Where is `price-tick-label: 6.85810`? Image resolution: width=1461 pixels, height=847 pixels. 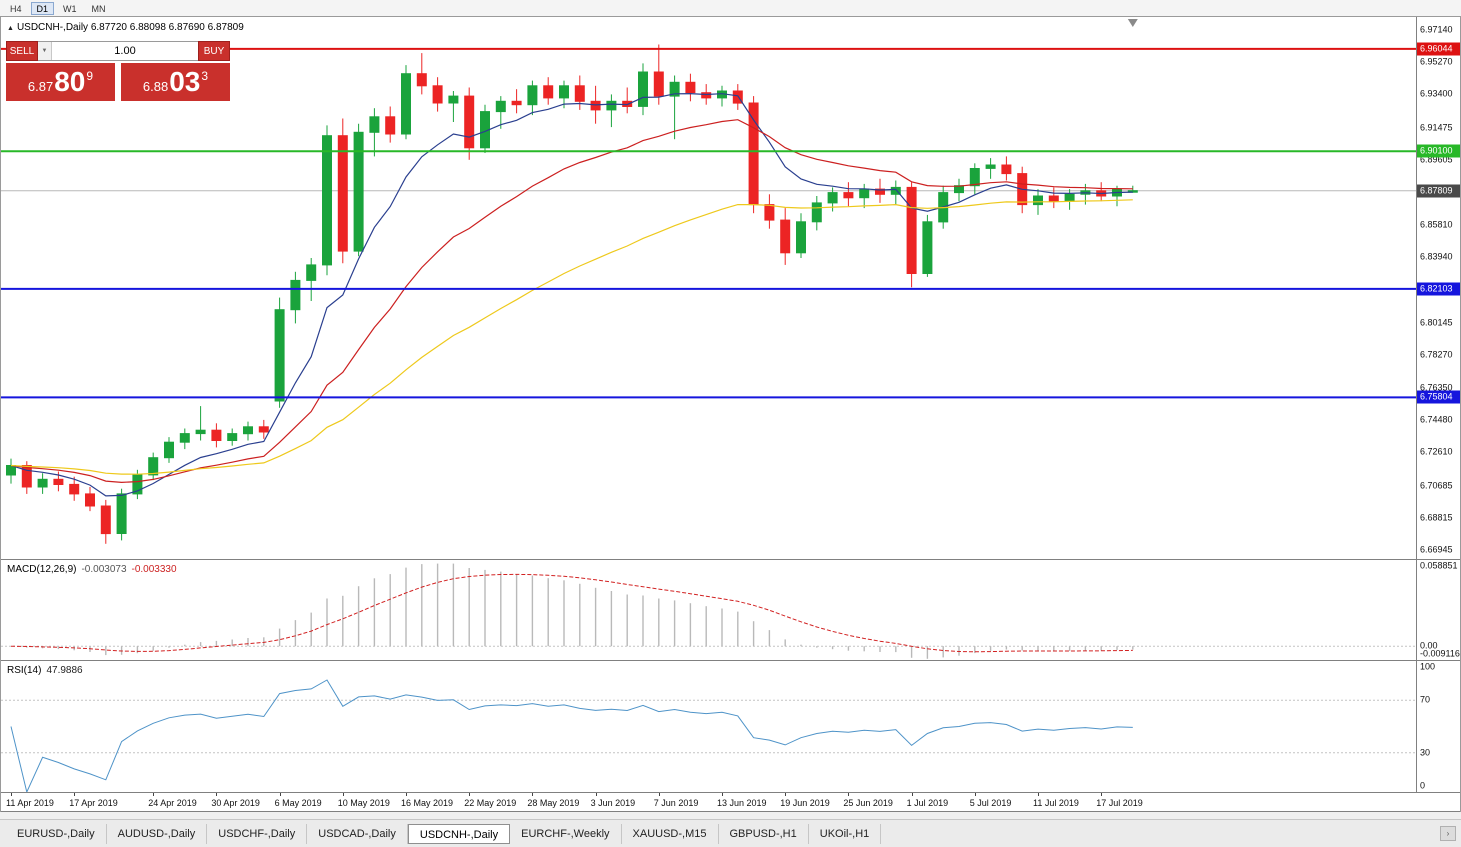
price-tick-label: 6.85810 is located at coordinates (1436, 224).